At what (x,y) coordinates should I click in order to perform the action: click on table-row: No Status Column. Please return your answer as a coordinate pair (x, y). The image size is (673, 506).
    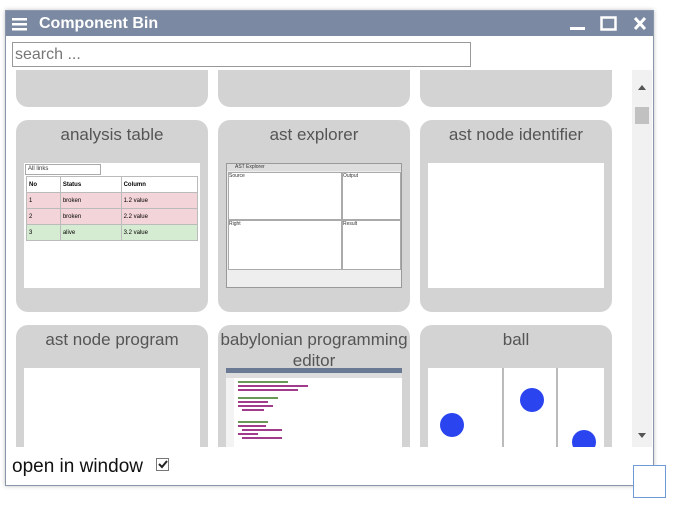
    Looking at the image, I should click on (112, 184).